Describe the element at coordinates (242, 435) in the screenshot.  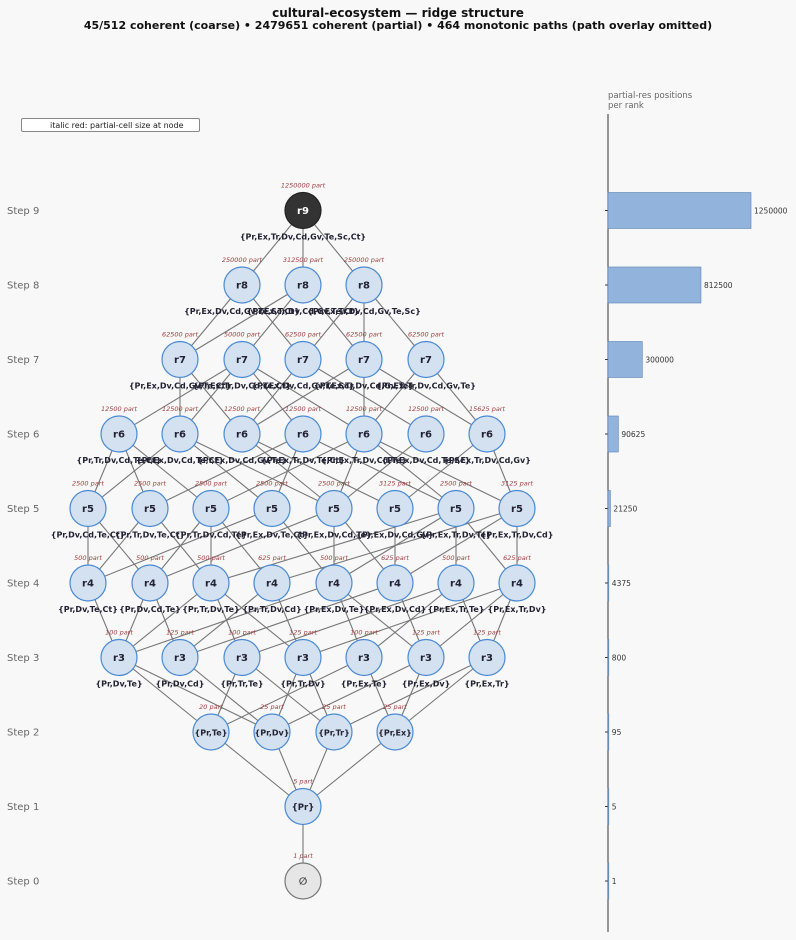
I see `ridge-node: r6 12500 part {Pr,Ex,Dv,Cd,Gv,Te}` at that location.